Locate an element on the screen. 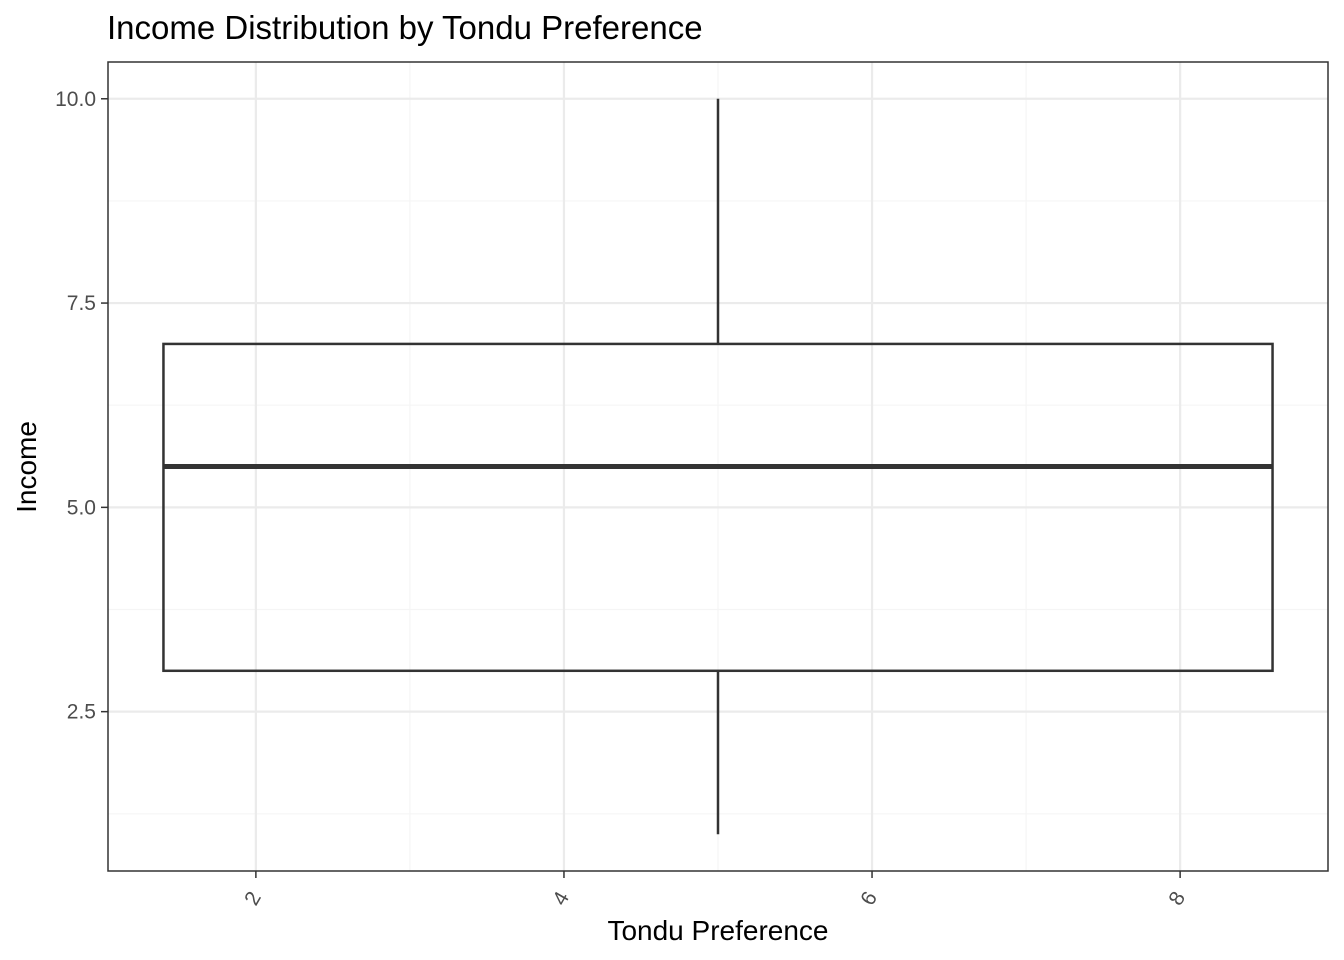 Image resolution: width=1344 pixels, height=960 pixels. y-tick-label: 7.5 is located at coordinates (81, 303).